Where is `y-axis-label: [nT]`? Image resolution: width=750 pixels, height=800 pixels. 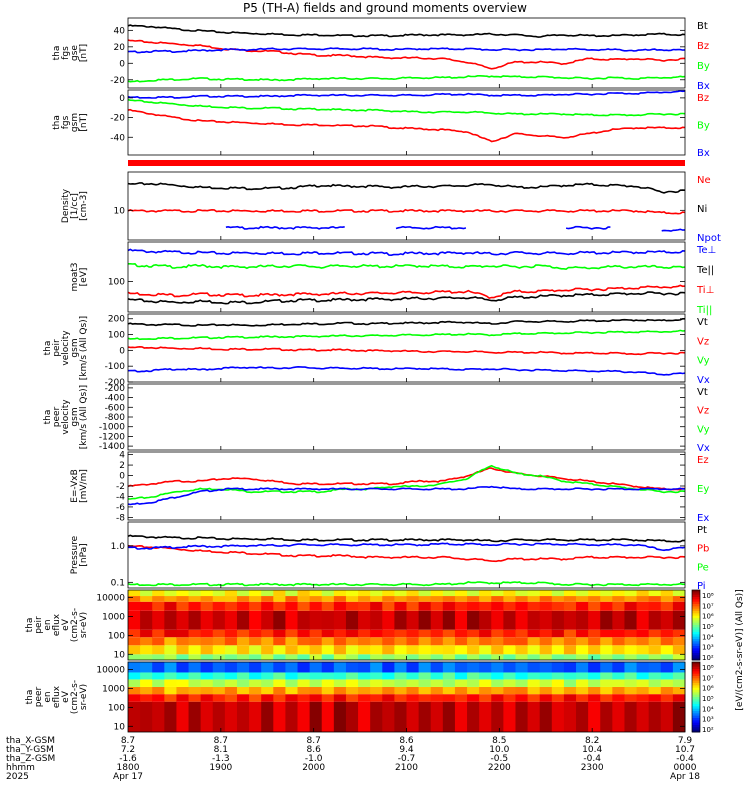
y-axis-label: [nT] is located at coordinates (84, 122).